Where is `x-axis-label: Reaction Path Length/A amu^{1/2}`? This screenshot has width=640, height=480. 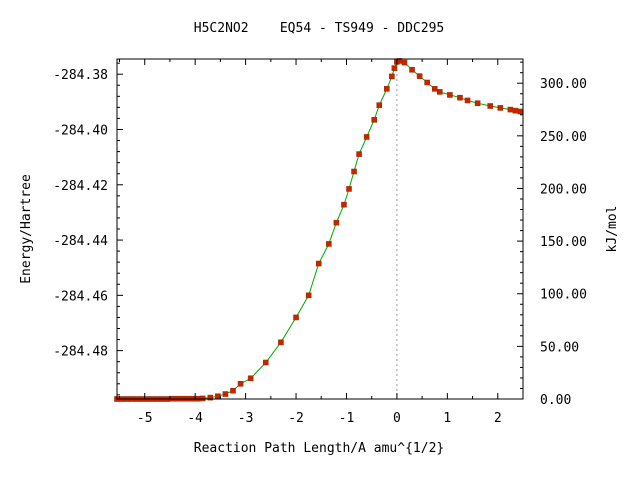 x-axis-label: Reaction Path Length/A amu^{1/2} is located at coordinates (319, 448).